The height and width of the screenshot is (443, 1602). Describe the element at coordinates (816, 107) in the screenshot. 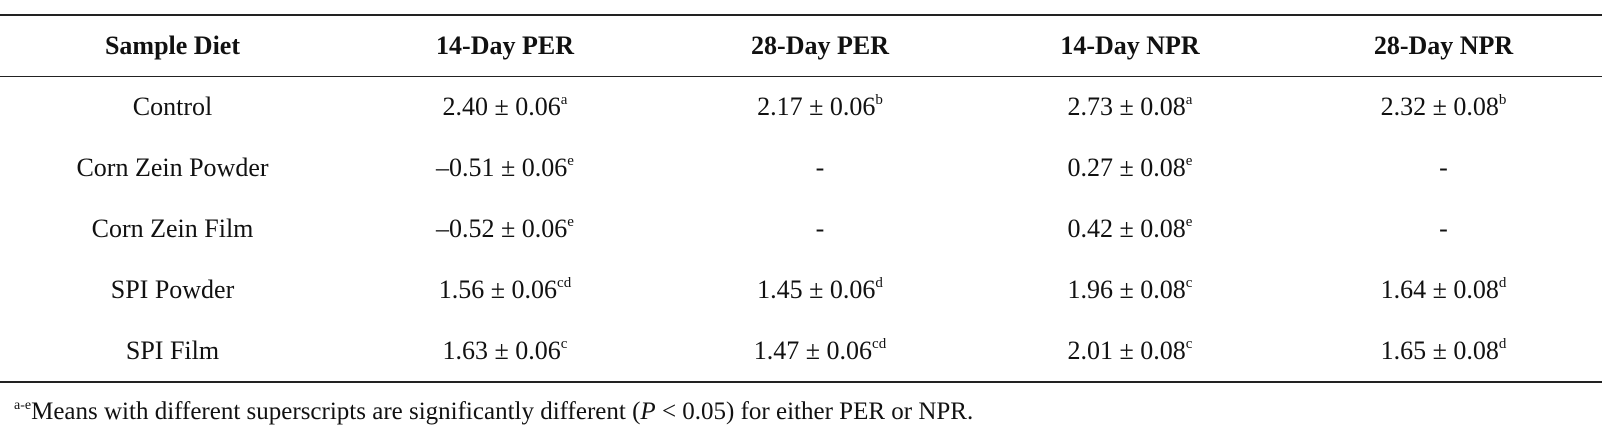

I see `cell-value: 2.17 ± 0.06` at that location.